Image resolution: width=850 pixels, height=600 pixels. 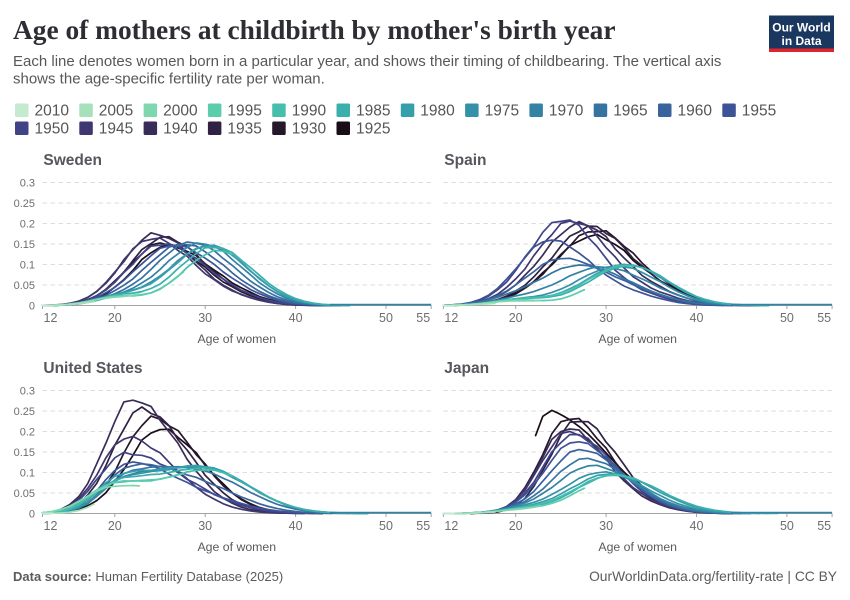 What do you see at coordinates (180, 129) in the screenshot?
I see `svg-text: 1940` at bounding box center [180, 129].